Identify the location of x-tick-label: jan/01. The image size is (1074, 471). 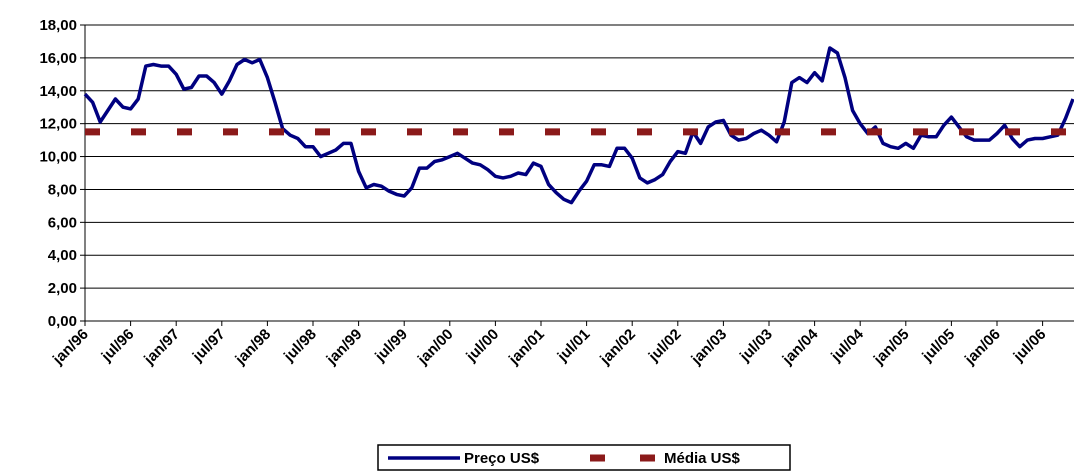
(526, 347).